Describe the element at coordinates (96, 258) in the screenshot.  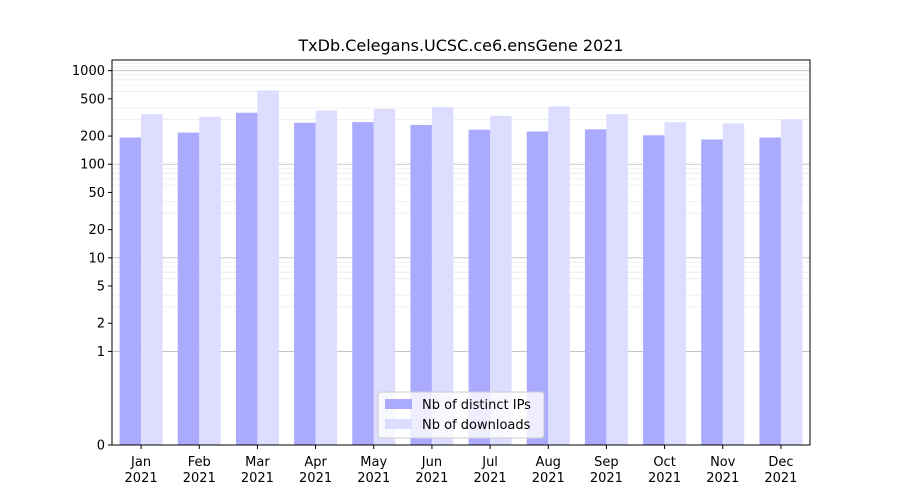
I see `y-tick-label: 10` at that location.